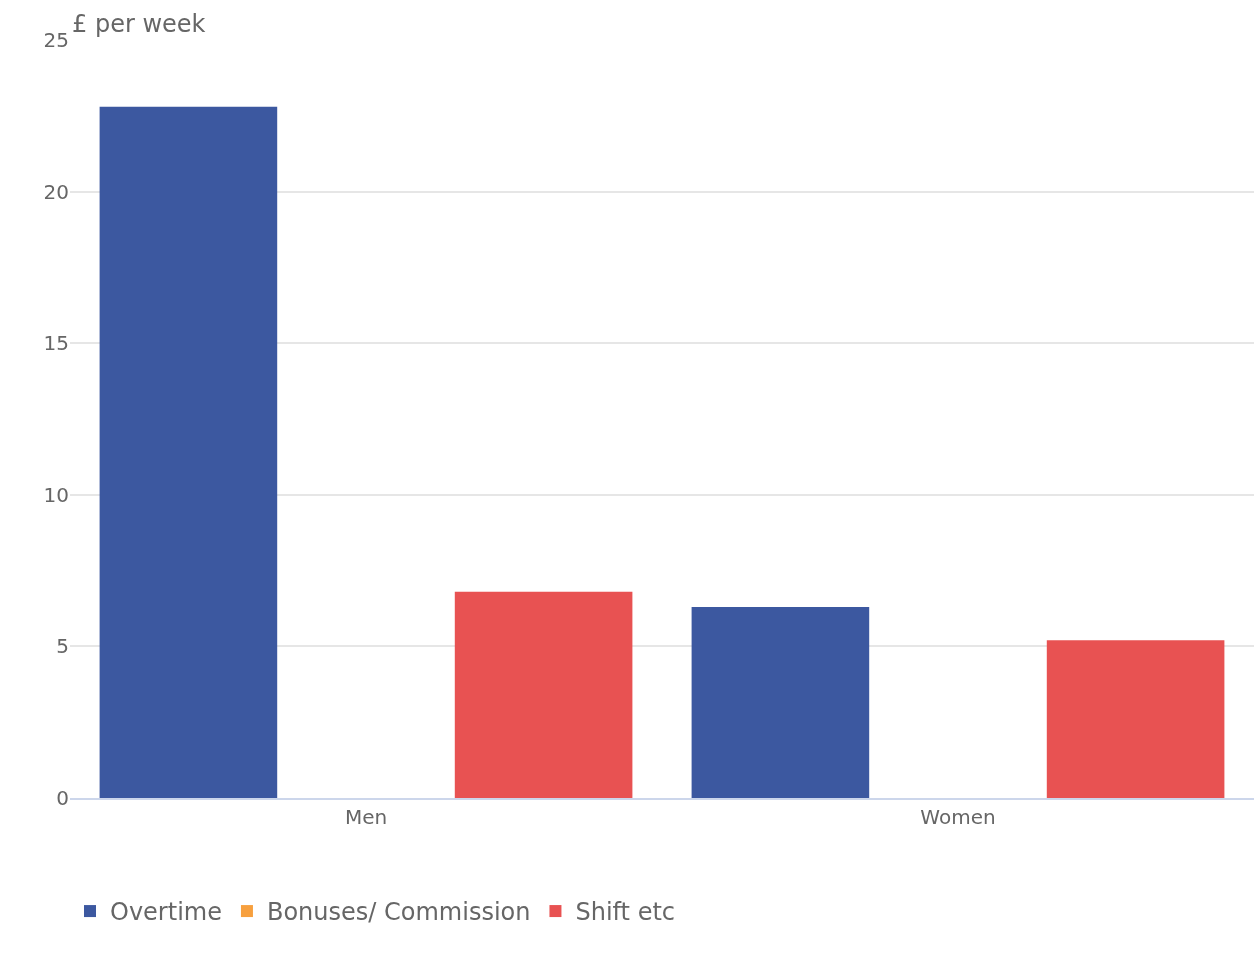 The image size is (1259, 968). I want to click on y-tick-label: 10, so click(56, 494).